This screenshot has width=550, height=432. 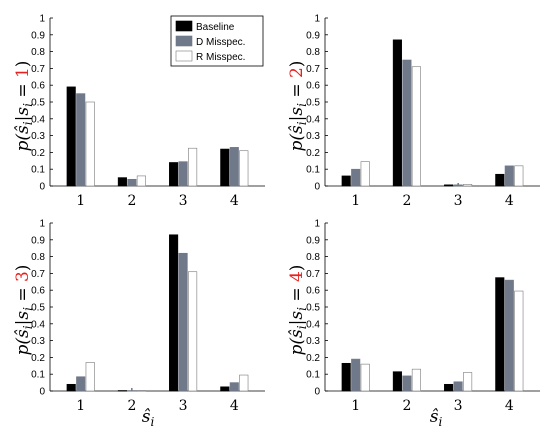 What do you see at coordinates (298, 106) in the screenshot?
I see `y-axis-label: p(ŝi|si = 2)` at bounding box center [298, 106].